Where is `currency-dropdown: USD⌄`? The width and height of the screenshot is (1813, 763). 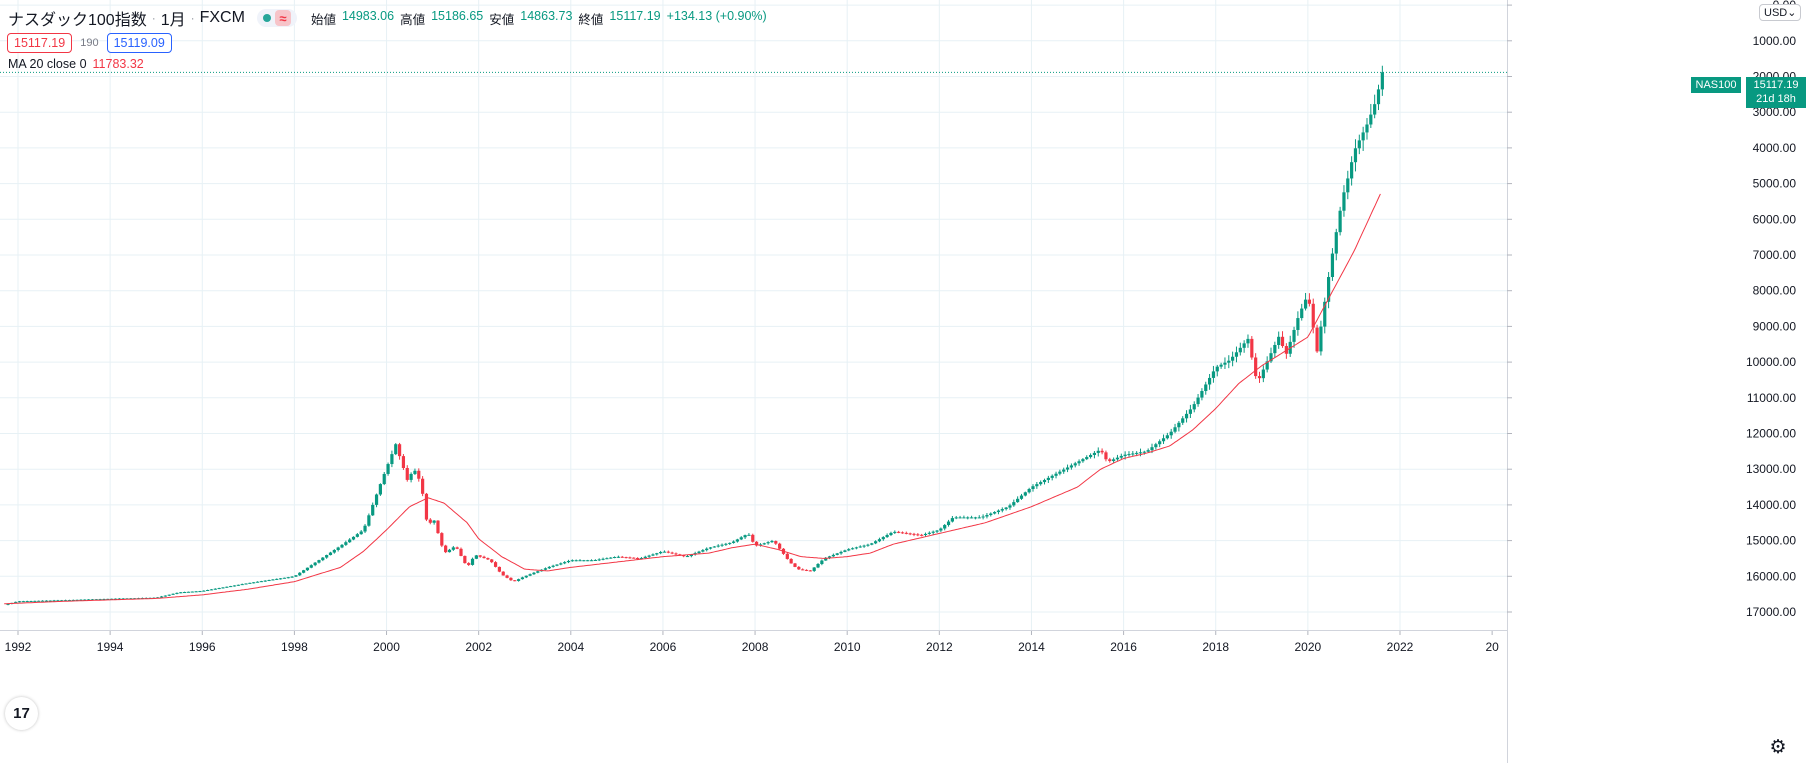
currency-dropdown: USD⌄ is located at coordinates (1780, 12).